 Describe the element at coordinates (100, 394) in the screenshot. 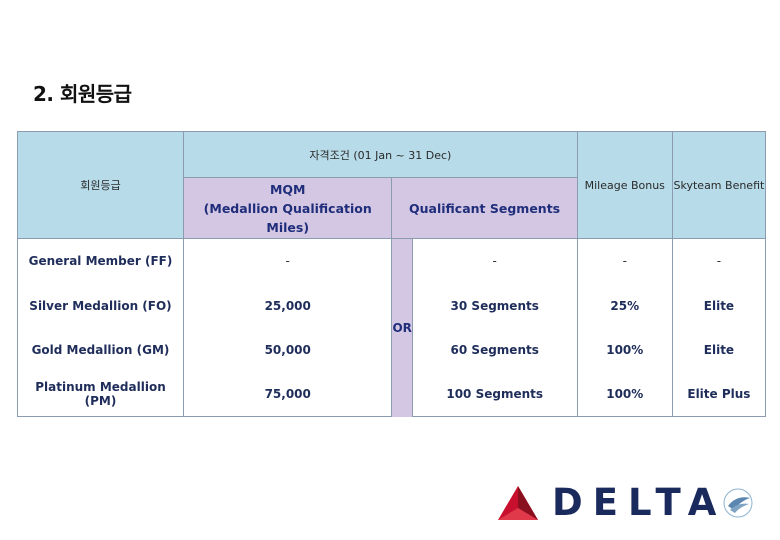

I see `tier-name: Platinum Medallion (PM)` at that location.